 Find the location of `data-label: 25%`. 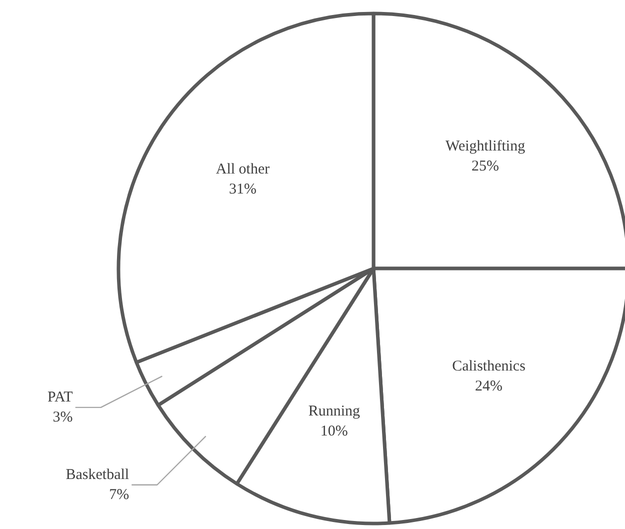

data-label: 25% is located at coordinates (486, 166).